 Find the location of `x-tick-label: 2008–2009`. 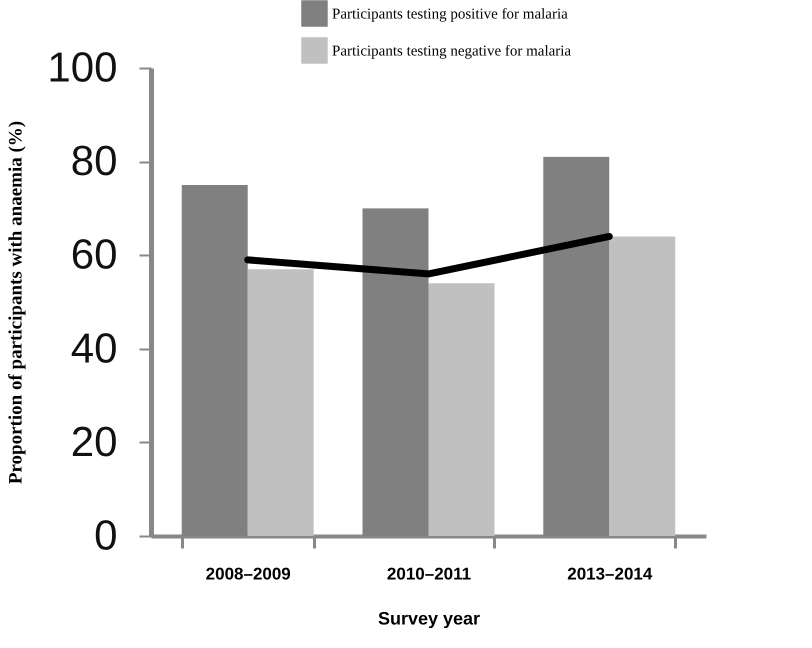

x-tick-label: 2008–2009 is located at coordinates (248, 574).